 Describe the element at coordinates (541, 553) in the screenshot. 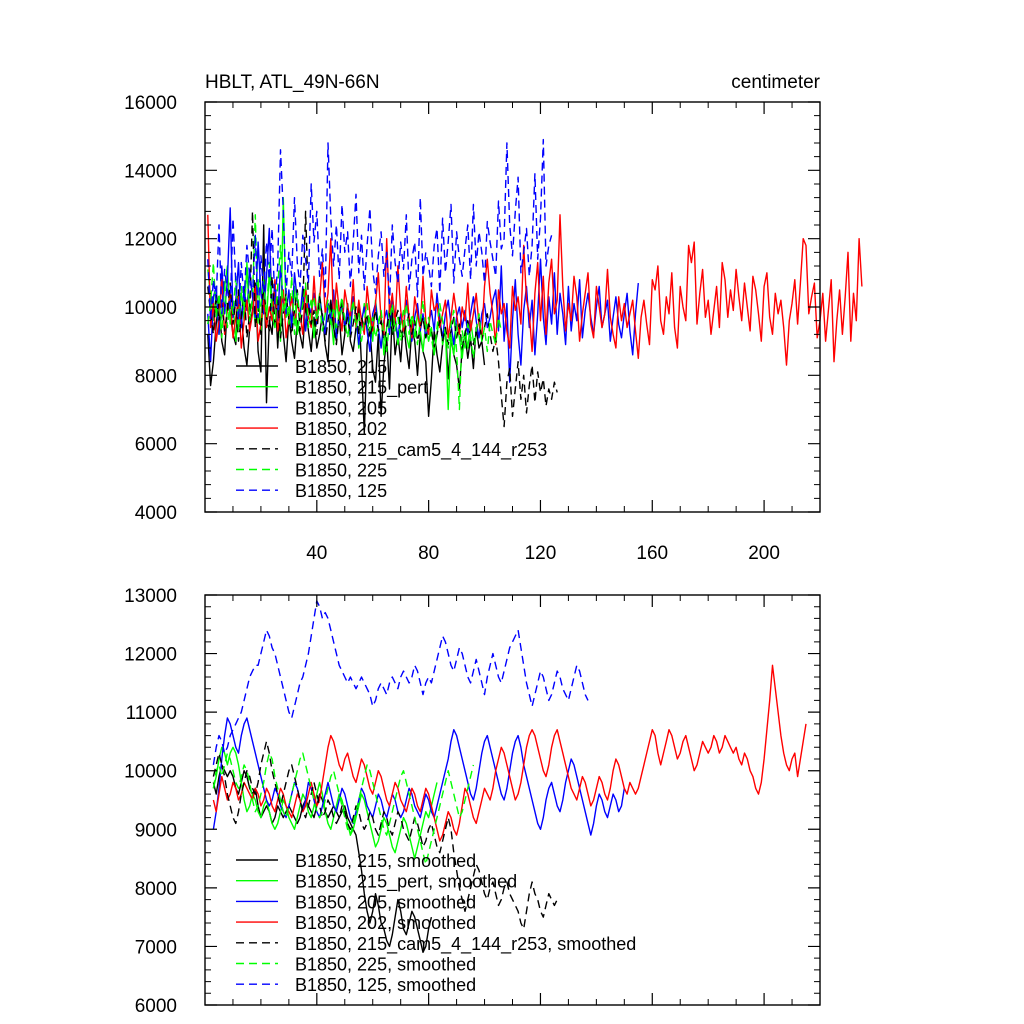

I see `top-x-tick-label: 120` at that location.